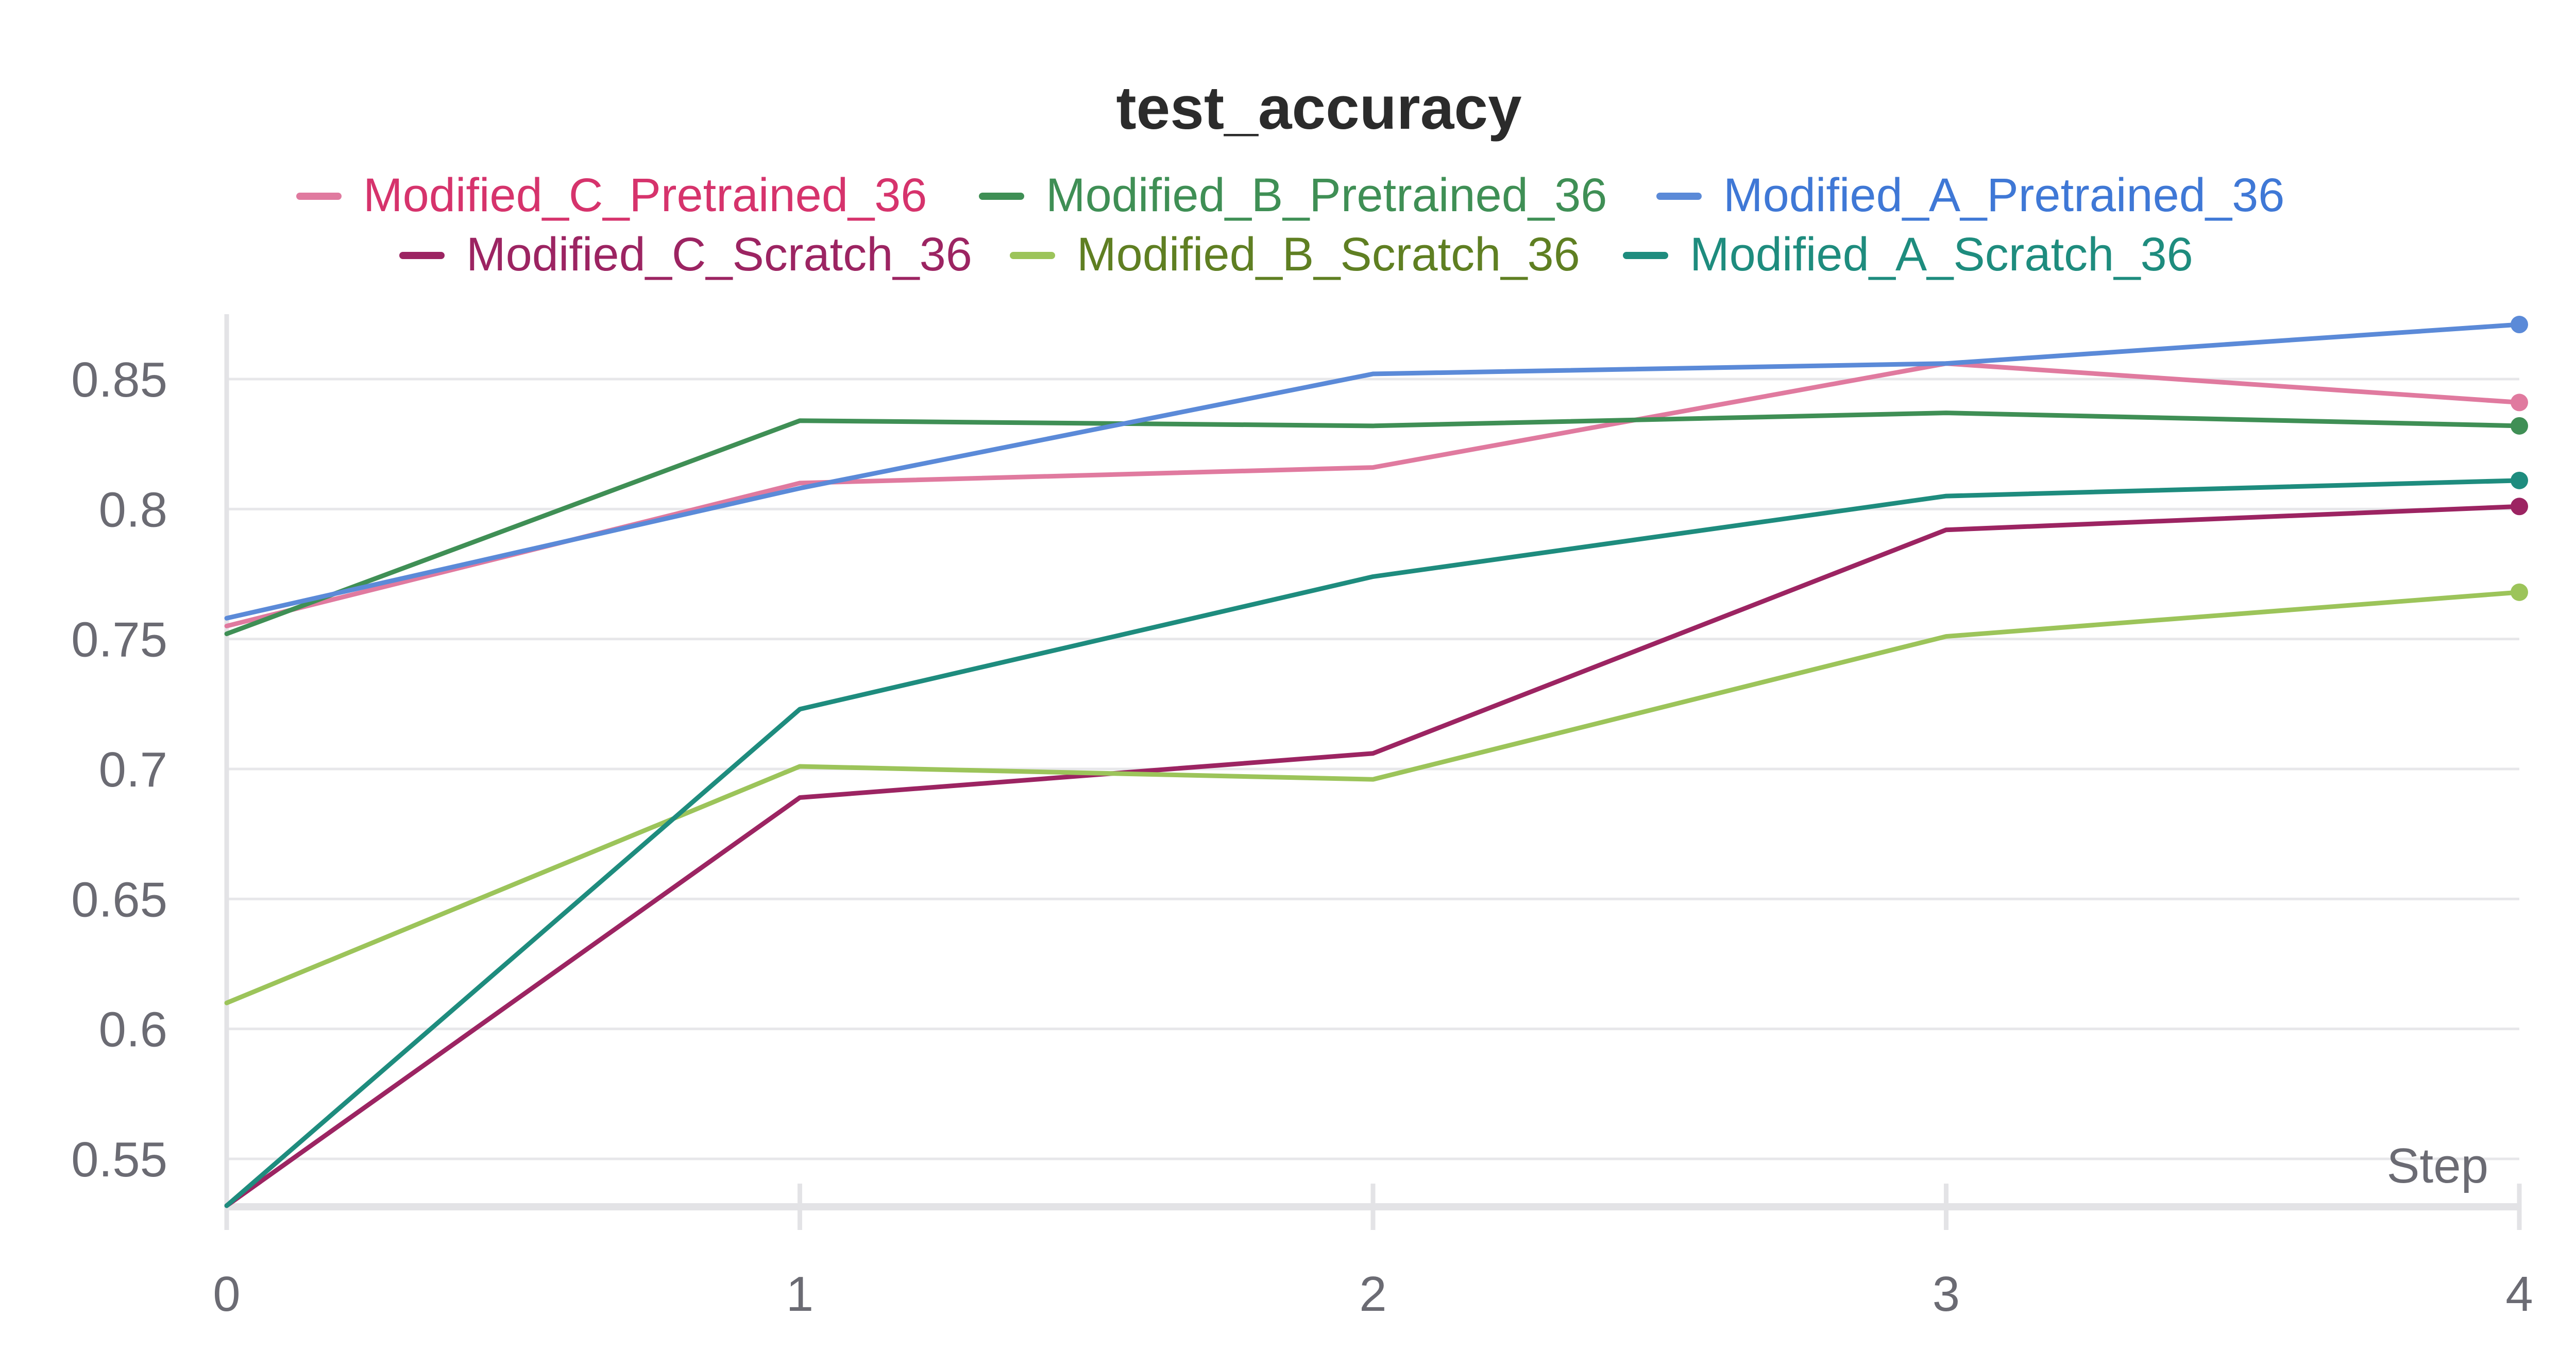 The width and height of the screenshot is (2576, 1368). I want to click on chart-title: test_accuracy, so click(1318, 108).